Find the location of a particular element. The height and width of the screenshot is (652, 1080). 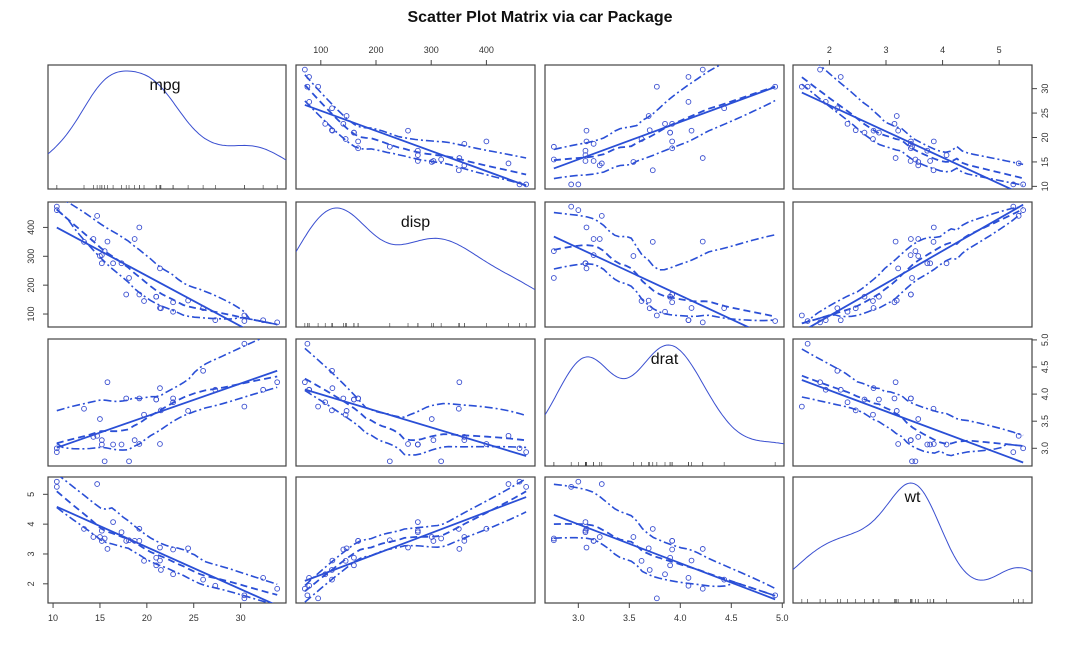

x-tick-label: 4 is located at coordinates (942, 50).